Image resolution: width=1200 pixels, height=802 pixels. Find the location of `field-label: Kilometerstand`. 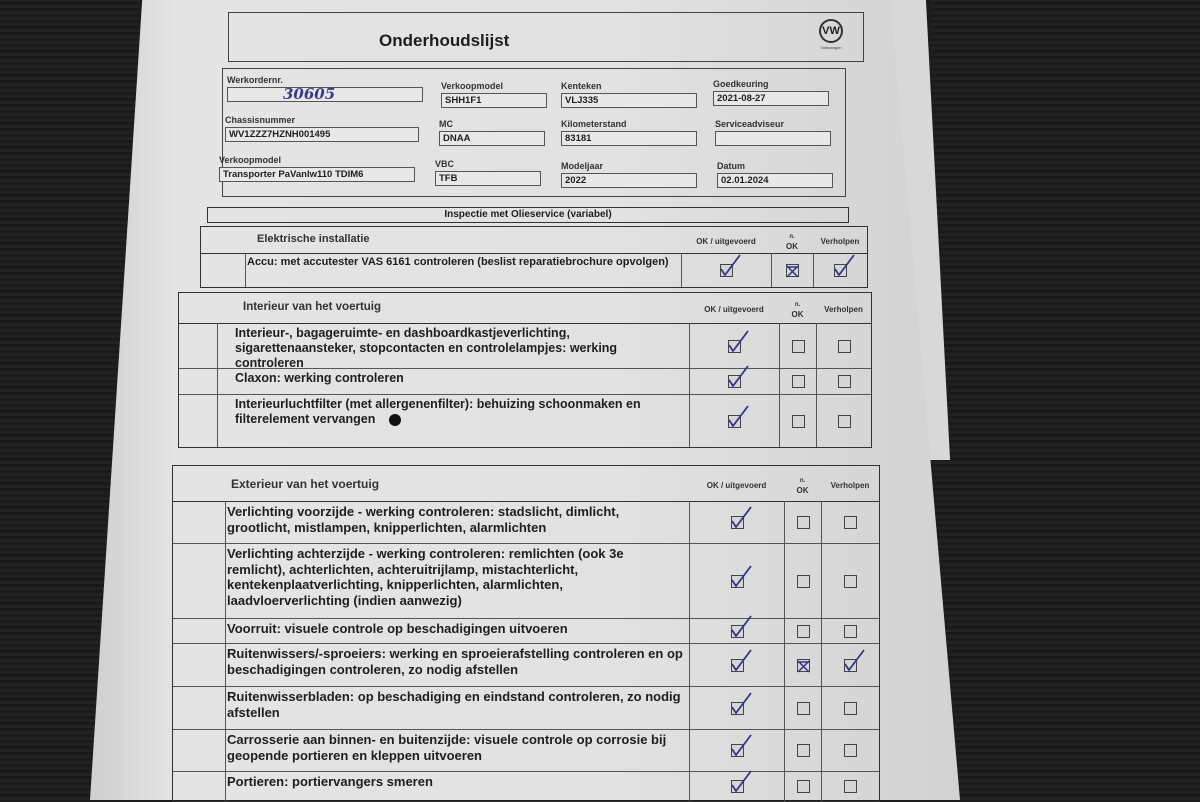

field-label: Kilometerstand is located at coordinates (594, 124).